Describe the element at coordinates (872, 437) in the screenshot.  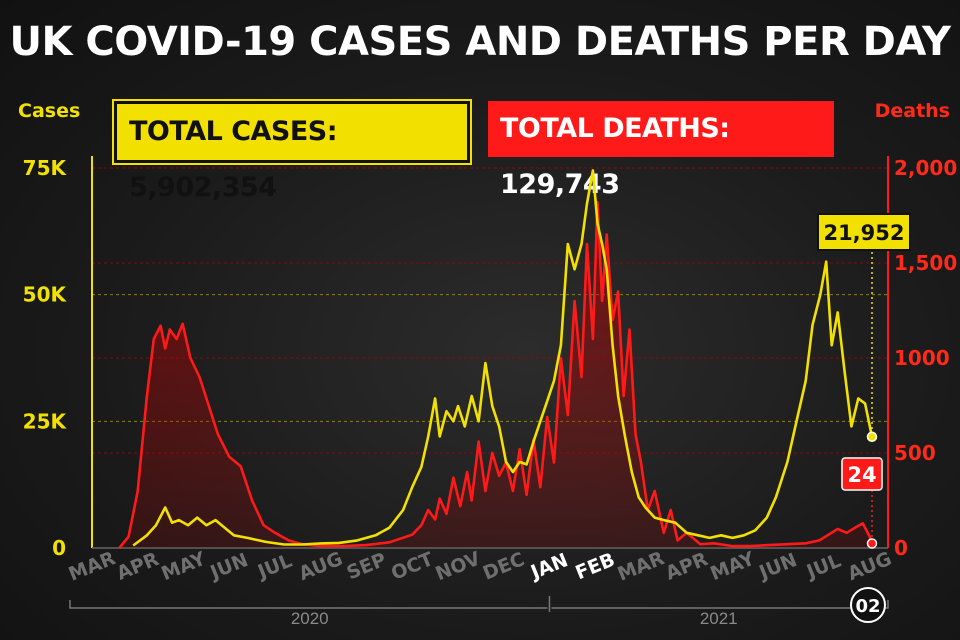
I see `cases-latest-point` at that location.